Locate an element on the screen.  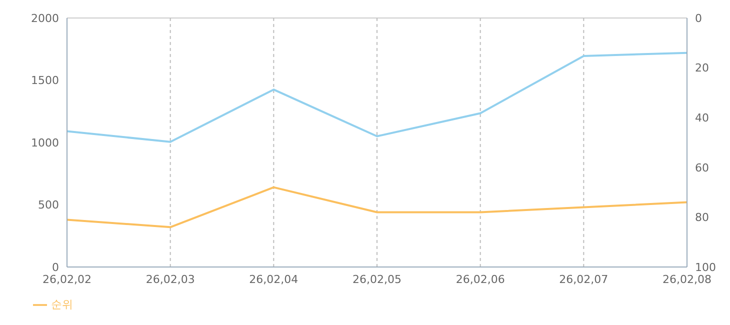
y-tick-label: 2000 is located at coordinates (45, 18).